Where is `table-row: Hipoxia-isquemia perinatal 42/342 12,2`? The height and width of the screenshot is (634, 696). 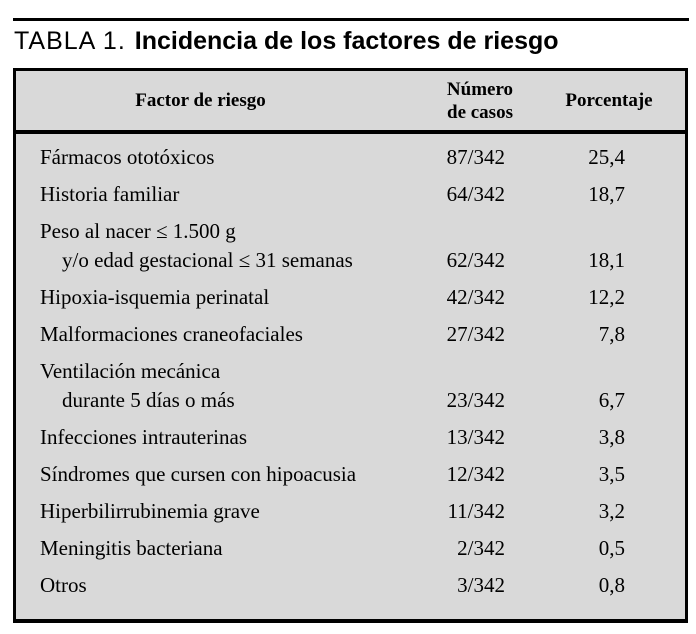 table-row: Hipoxia-isquemia perinatal 42/342 12,2 is located at coordinates (350, 297).